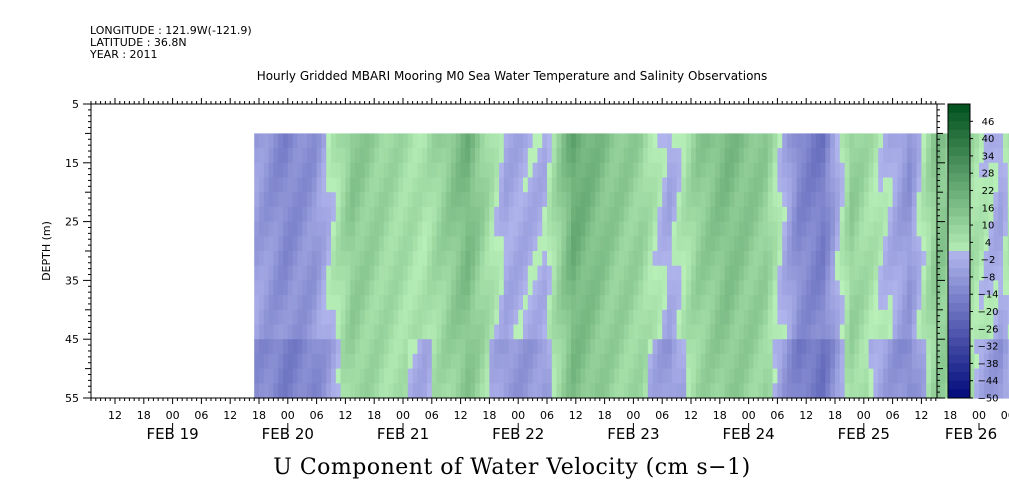 This screenshot has width=1009, height=504. I want to click on x-day-label: FEB 21, so click(403, 434).